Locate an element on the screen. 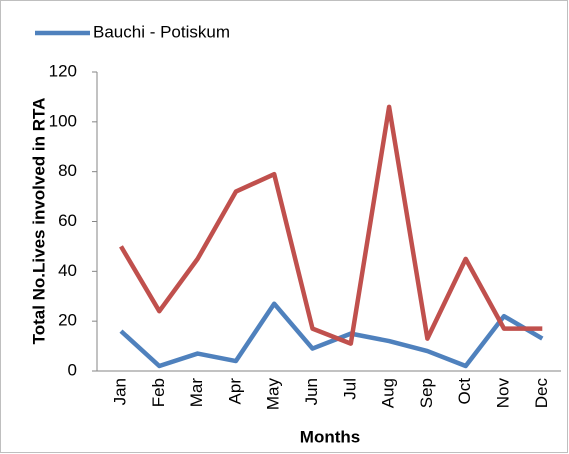  x-tick-label: Oct is located at coordinates (464, 391).